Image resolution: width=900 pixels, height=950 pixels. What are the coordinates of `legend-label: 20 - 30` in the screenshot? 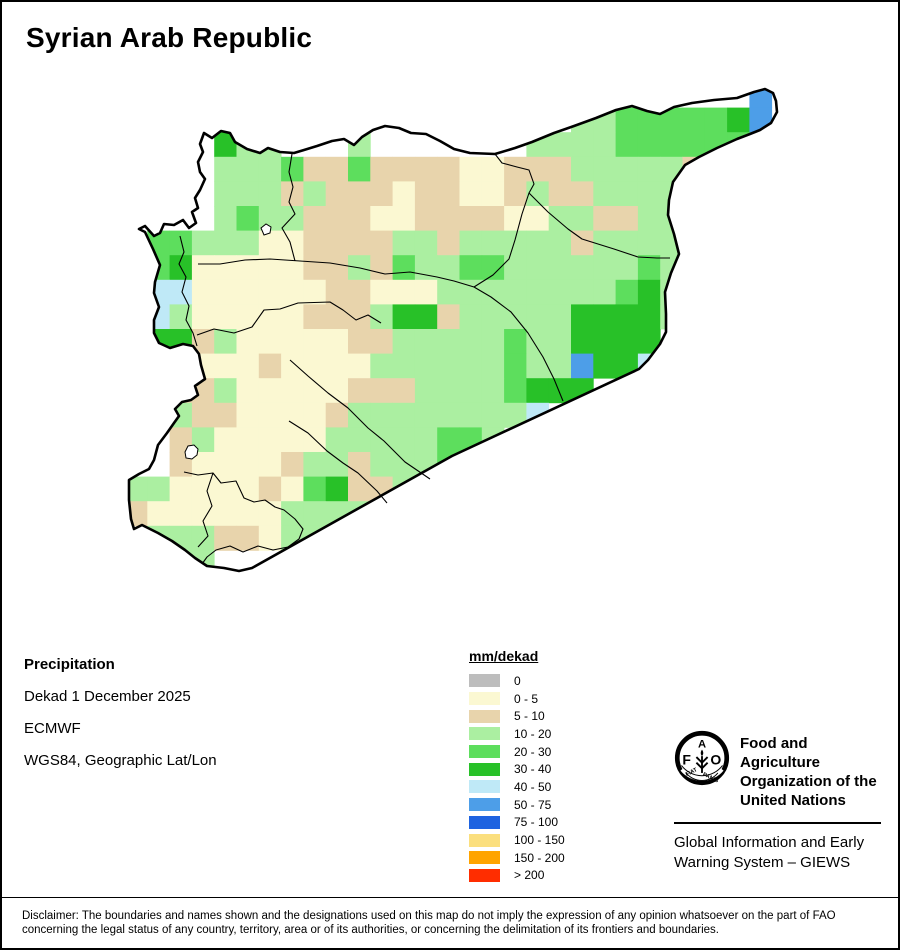 It's located at (533, 751).